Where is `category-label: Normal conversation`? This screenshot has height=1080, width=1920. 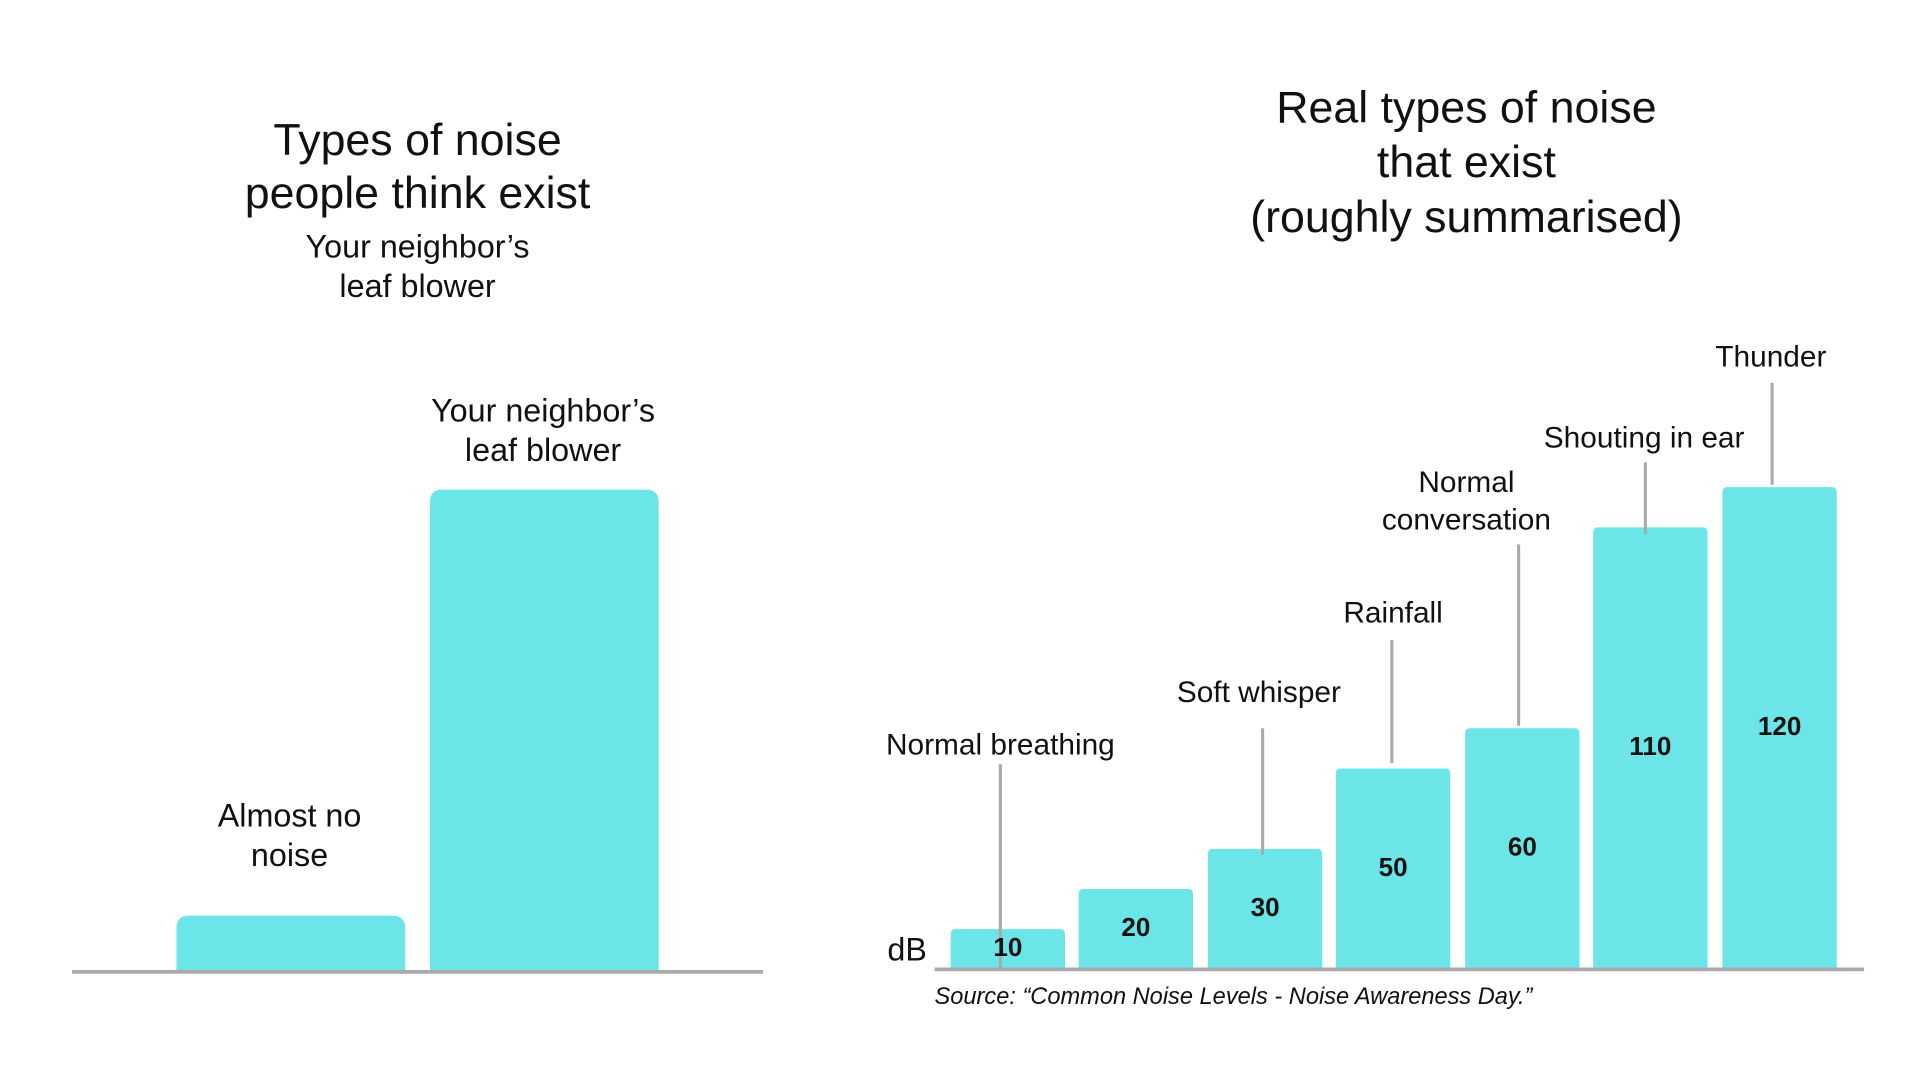 category-label: Normal conversation is located at coordinates (1466, 501).